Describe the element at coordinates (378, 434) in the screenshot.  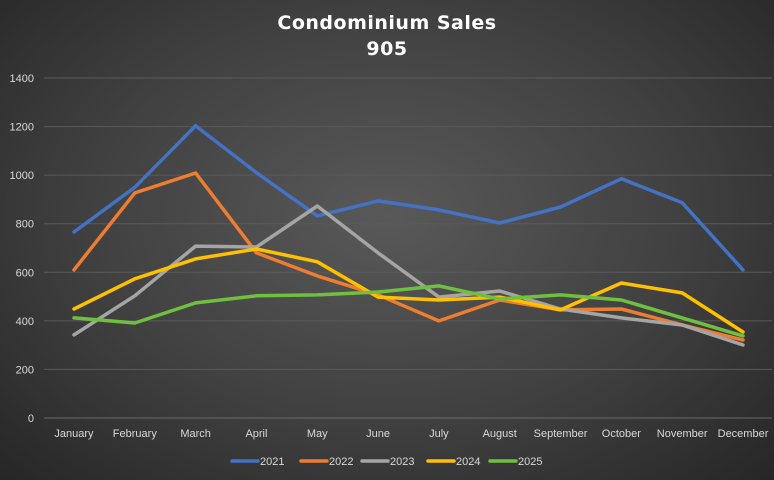
I see `x-tick-label: June` at that location.